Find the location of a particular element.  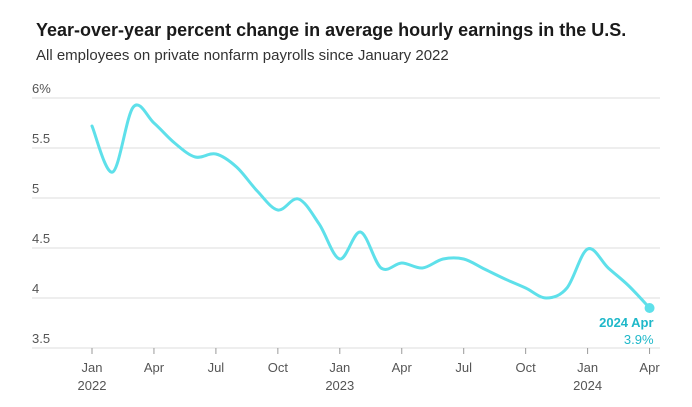

y-tick-label: 5.5 is located at coordinates (41, 138).